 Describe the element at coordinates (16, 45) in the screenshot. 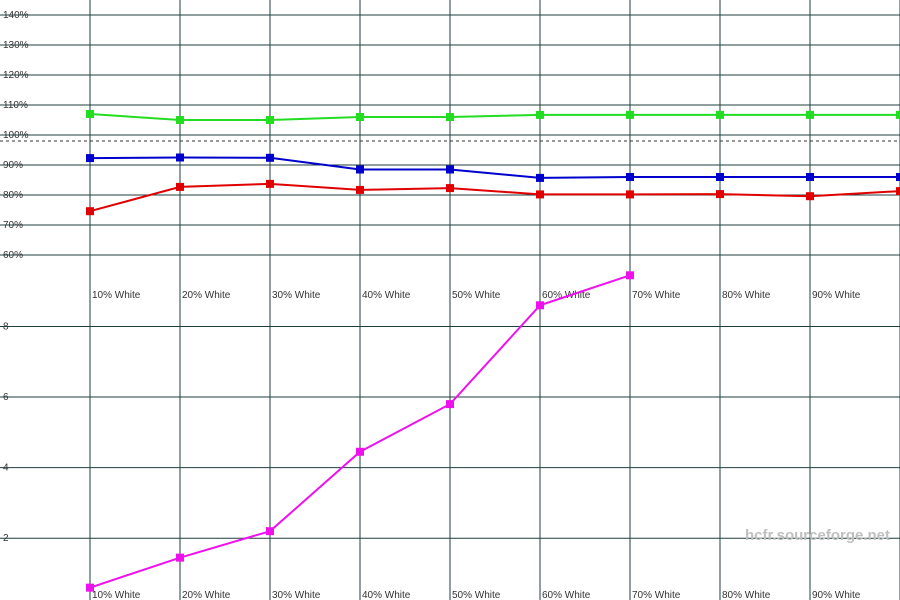

I see `y-tick-label: 130%` at that location.